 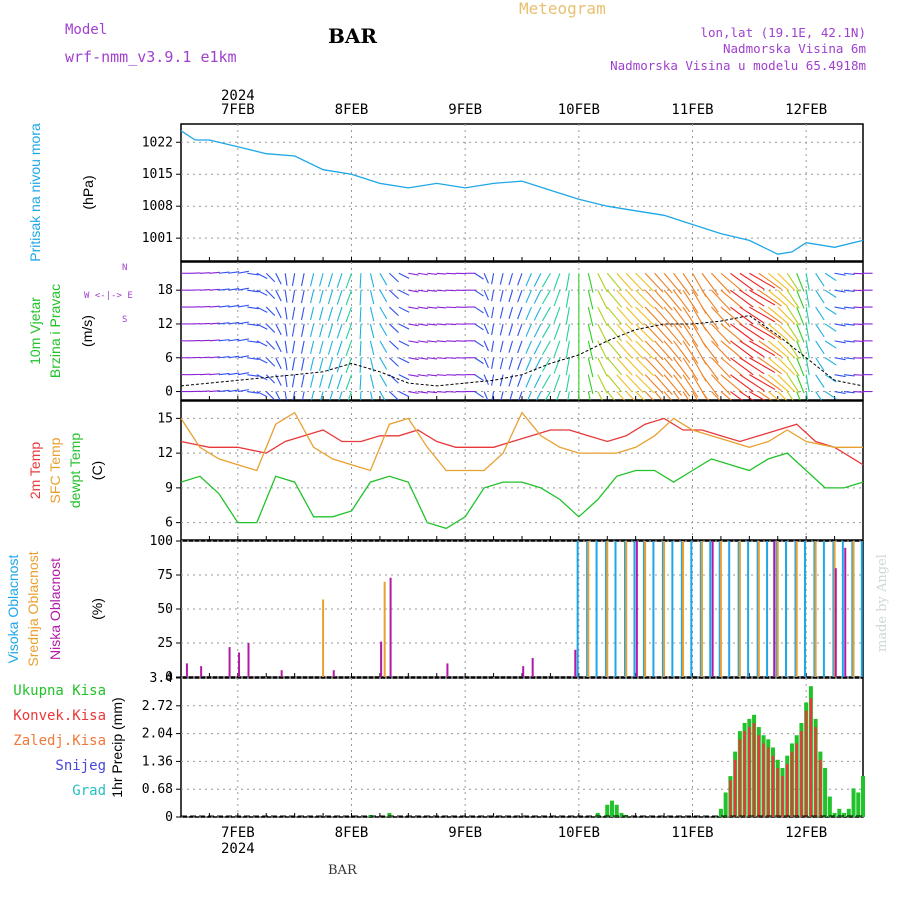 What do you see at coordinates (806, 110) in the screenshot?
I see `top-day-label: 12FEB` at bounding box center [806, 110].